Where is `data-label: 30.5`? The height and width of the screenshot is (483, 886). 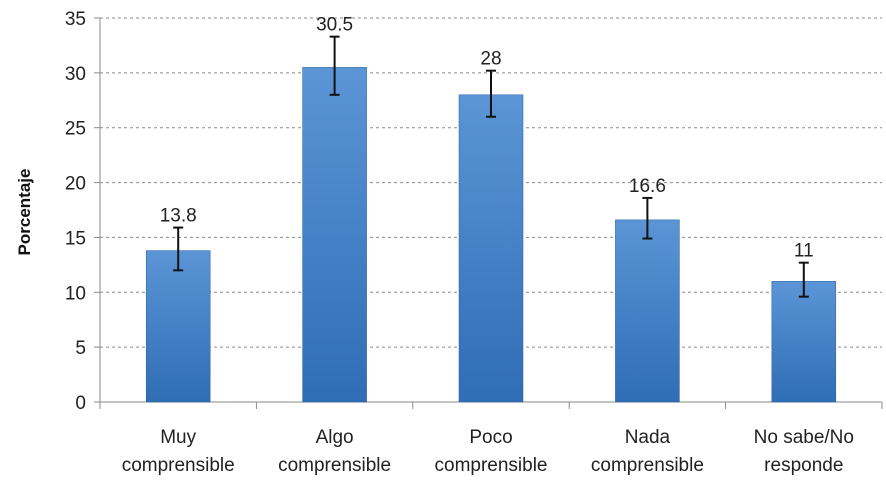
data-label: 30.5 is located at coordinates (334, 25).